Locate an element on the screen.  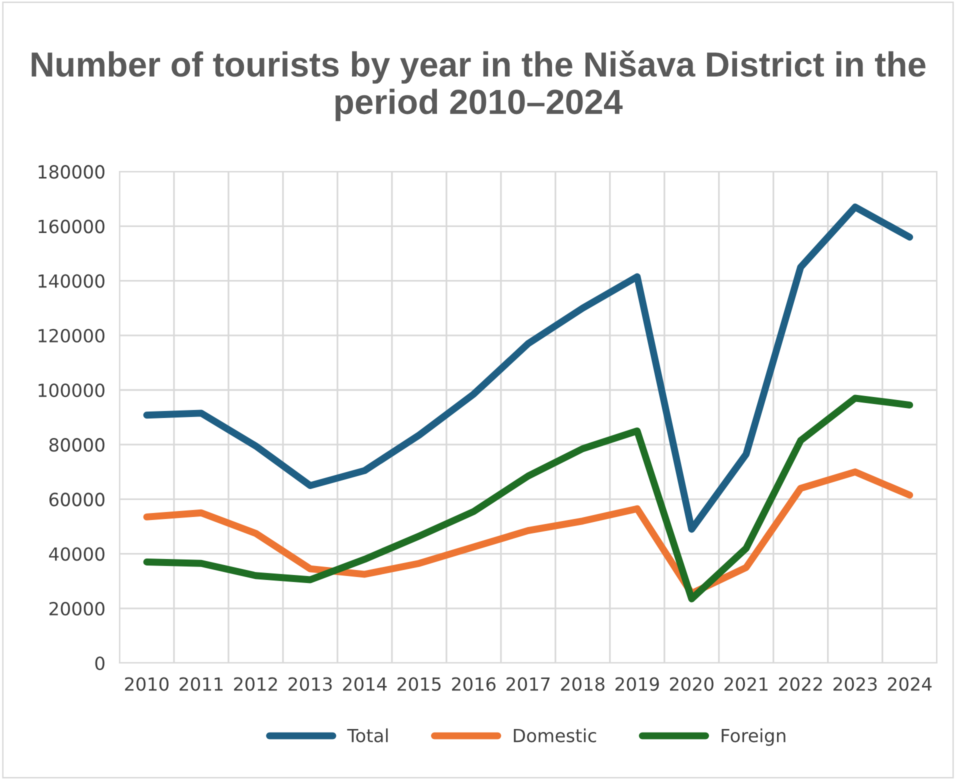
x-tick-label: 2012 is located at coordinates (255, 684).